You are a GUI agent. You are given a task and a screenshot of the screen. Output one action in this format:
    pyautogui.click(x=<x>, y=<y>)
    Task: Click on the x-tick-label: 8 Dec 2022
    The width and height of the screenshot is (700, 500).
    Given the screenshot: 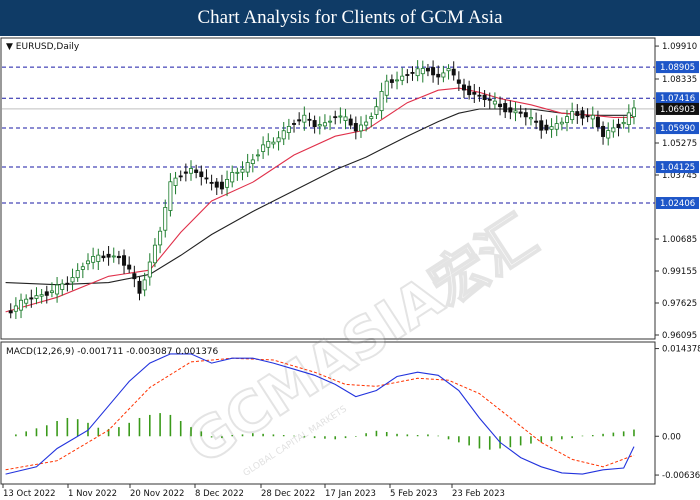 What is the action you would take?
    pyautogui.click(x=219, y=494)
    